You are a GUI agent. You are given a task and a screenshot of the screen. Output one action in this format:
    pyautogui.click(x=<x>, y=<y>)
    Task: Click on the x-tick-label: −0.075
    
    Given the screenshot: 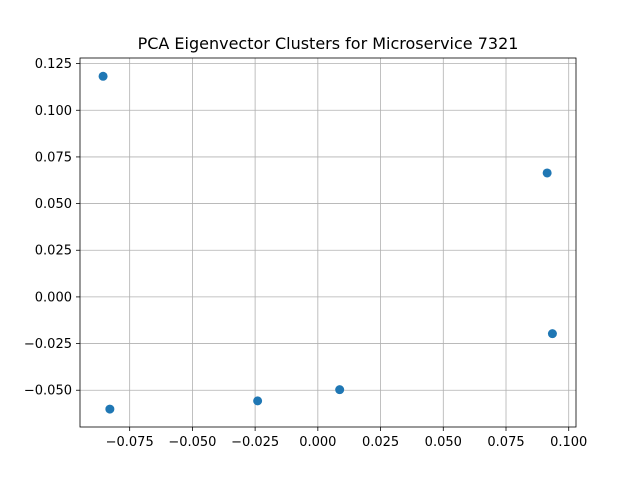 What is the action you would take?
    pyautogui.click(x=130, y=442)
    